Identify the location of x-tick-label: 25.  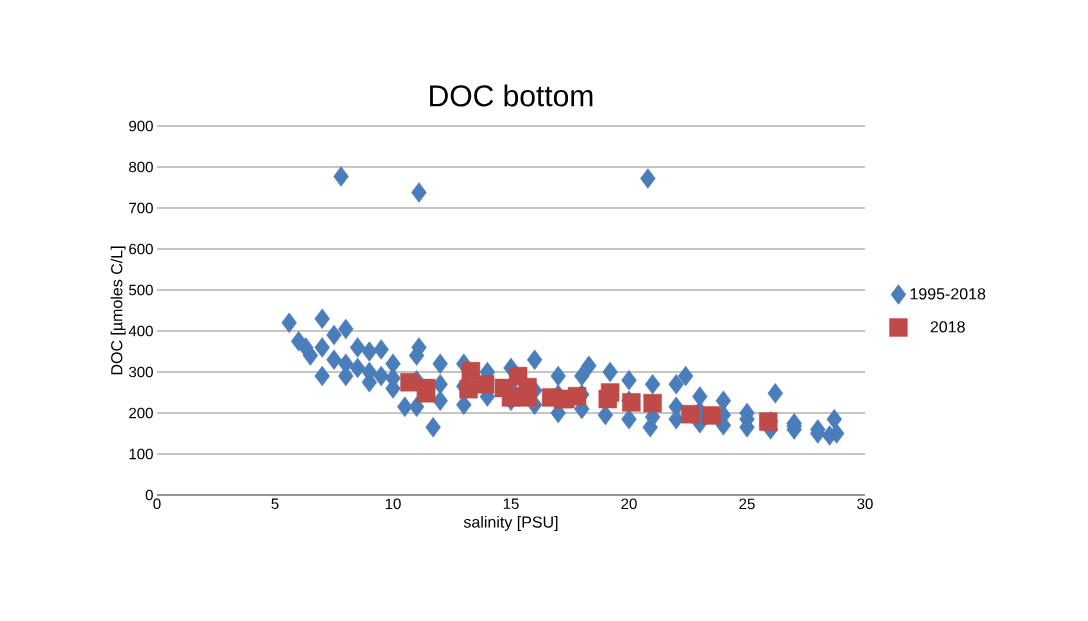
(747, 504).